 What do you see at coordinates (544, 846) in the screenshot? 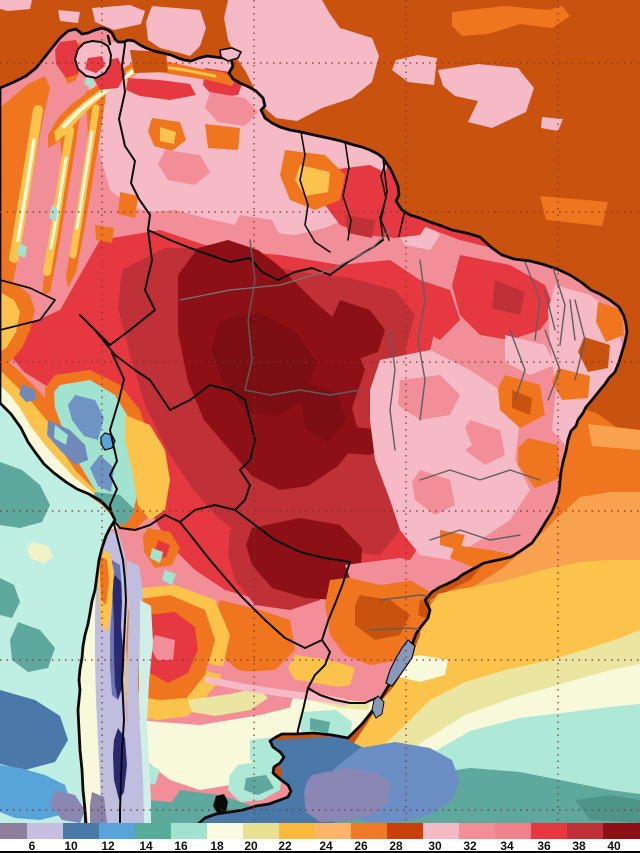
I see `svg-text: 36` at bounding box center [544, 846].